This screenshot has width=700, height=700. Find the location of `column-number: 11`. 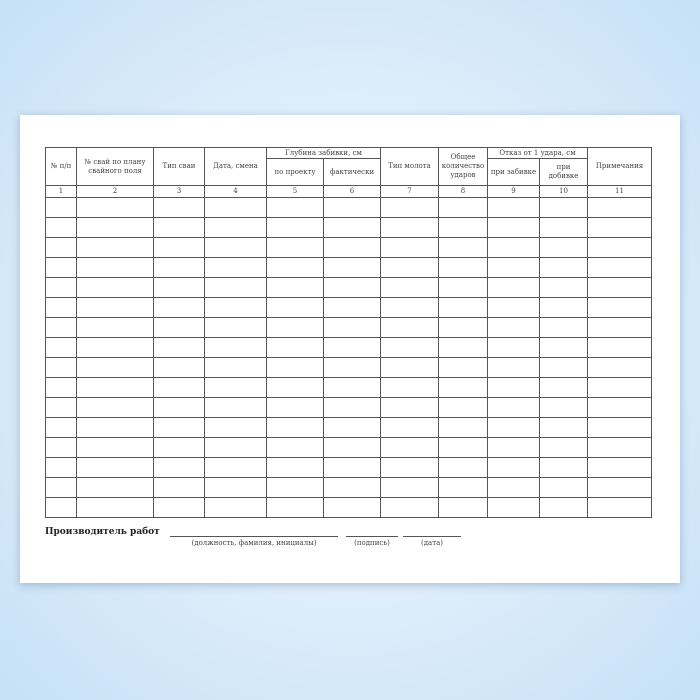

column-number: 11 is located at coordinates (620, 191).